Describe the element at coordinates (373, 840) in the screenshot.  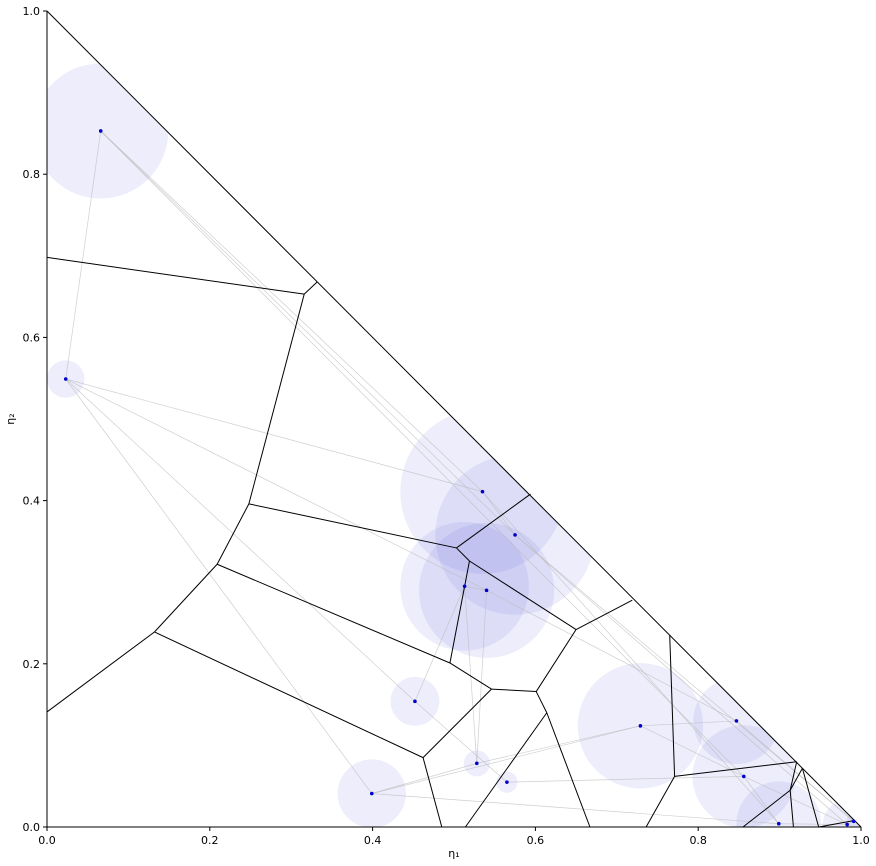
I see `x-tick-label-2: 0.4` at that location.